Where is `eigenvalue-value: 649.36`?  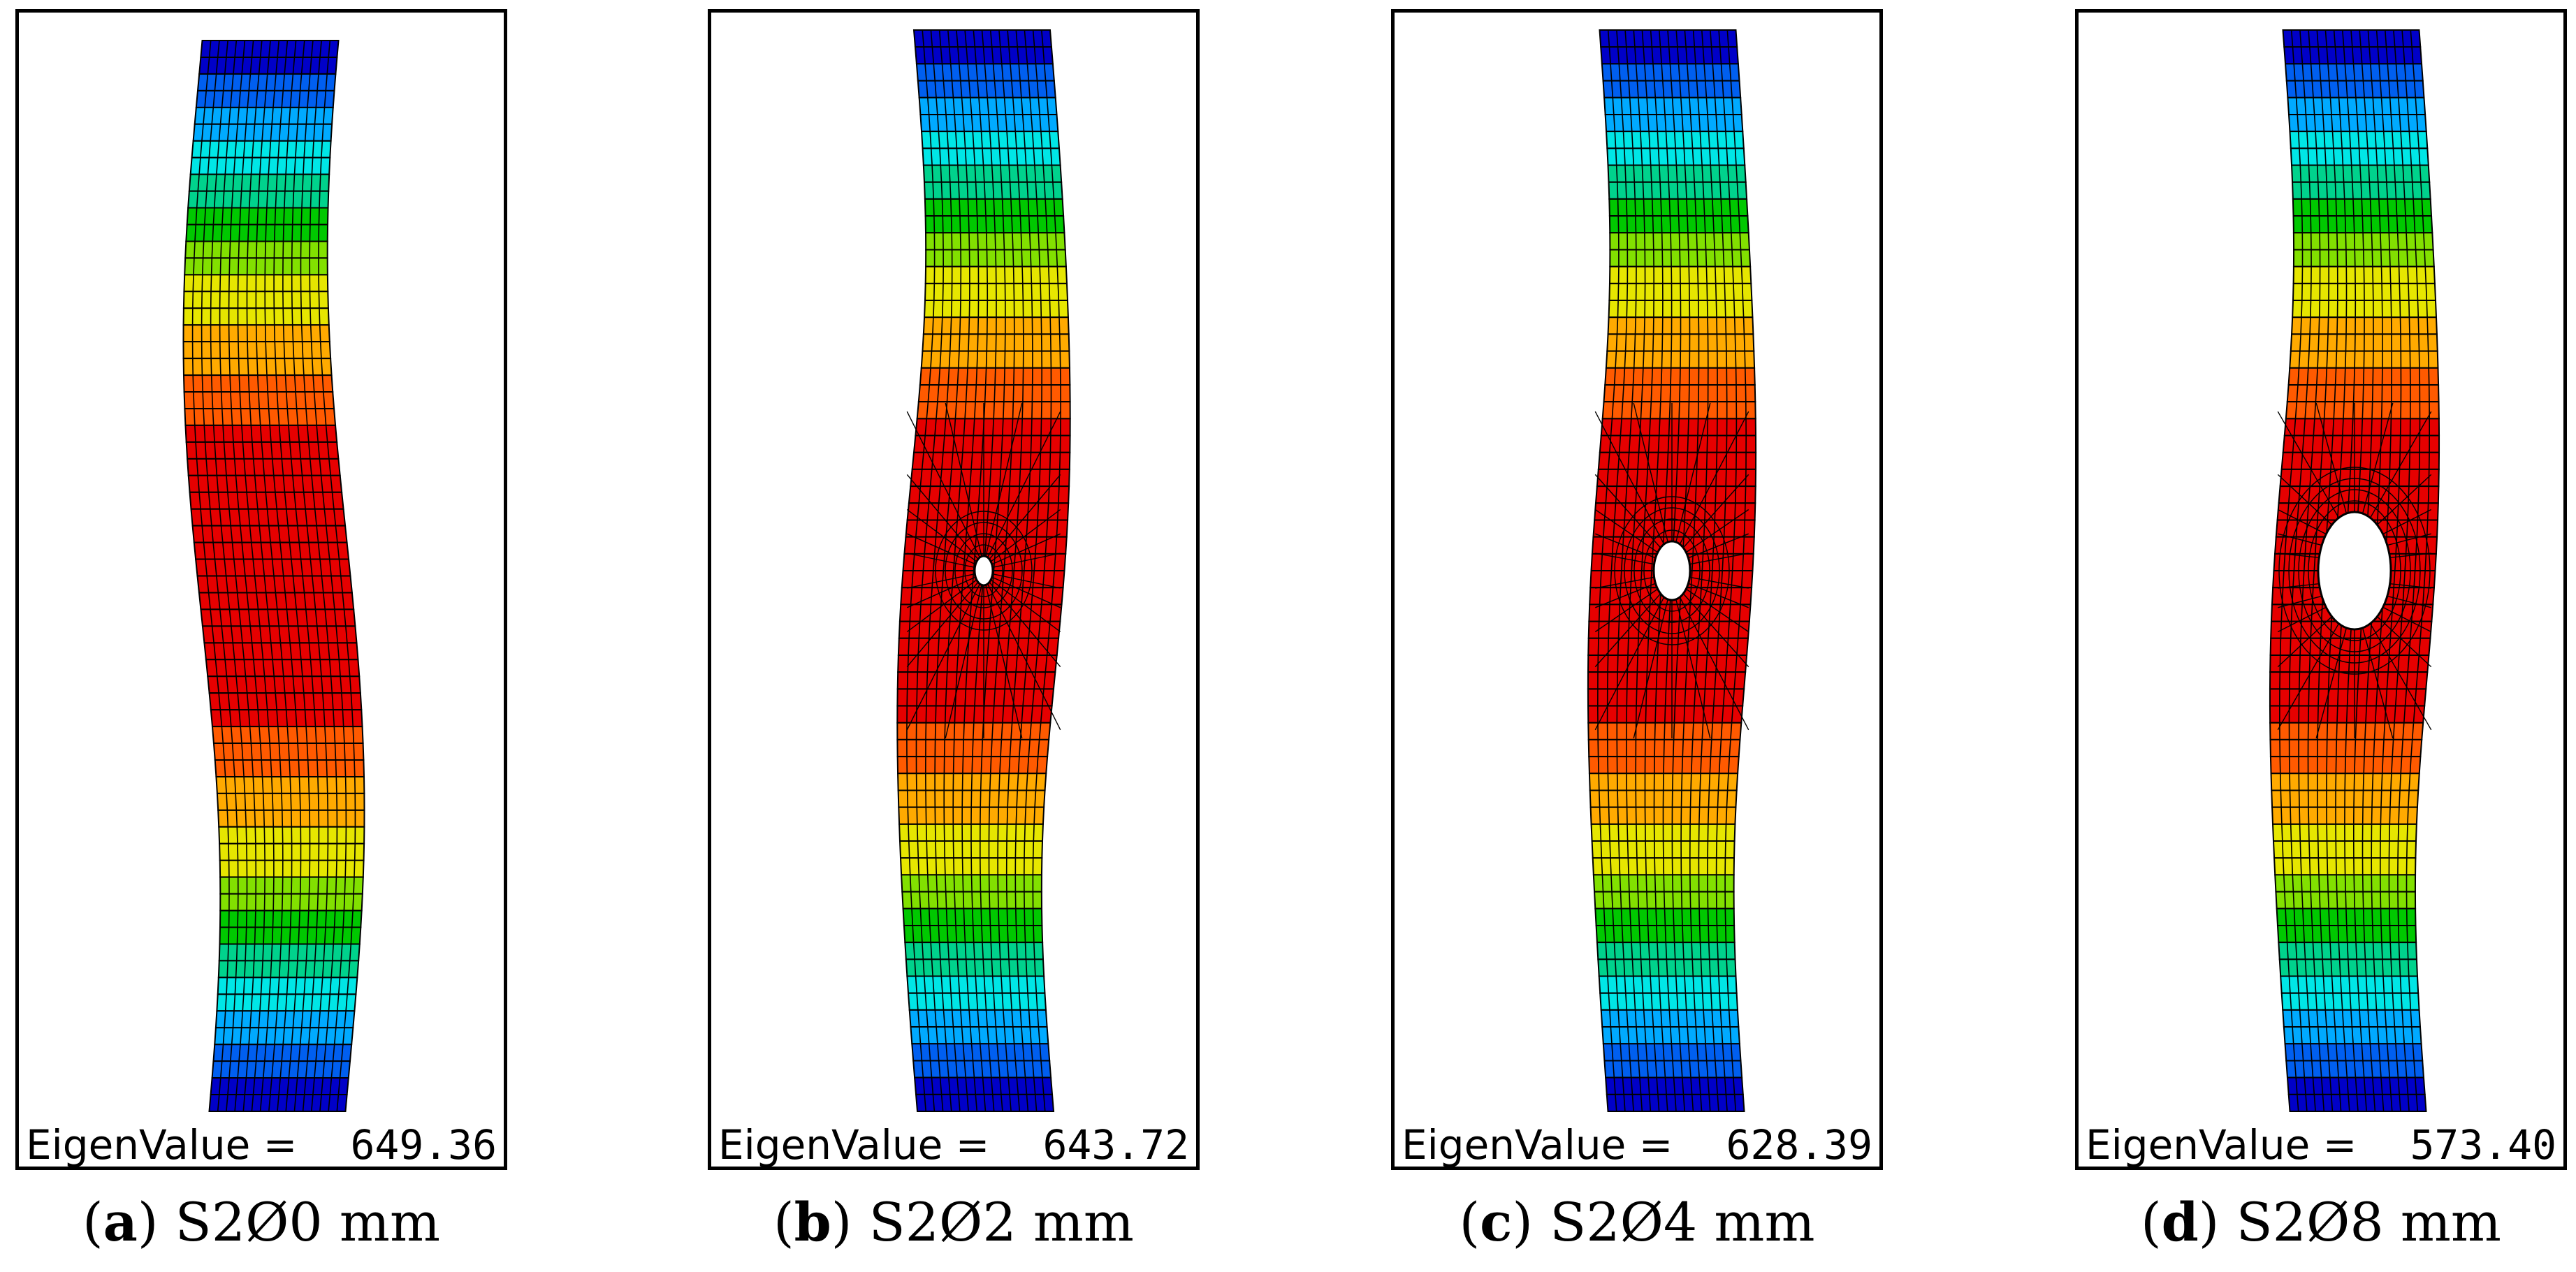
eigenvalue-value: 649.36 is located at coordinates (423, 1145).